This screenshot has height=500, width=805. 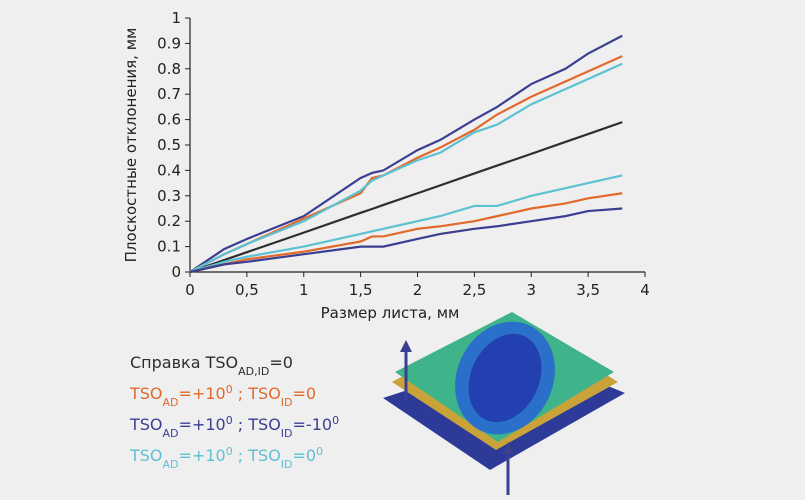 What do you see at coordinates (588, 290) in the screenshot?
I see `x-tick-label: 3,5` at bounding box center [588, 290].